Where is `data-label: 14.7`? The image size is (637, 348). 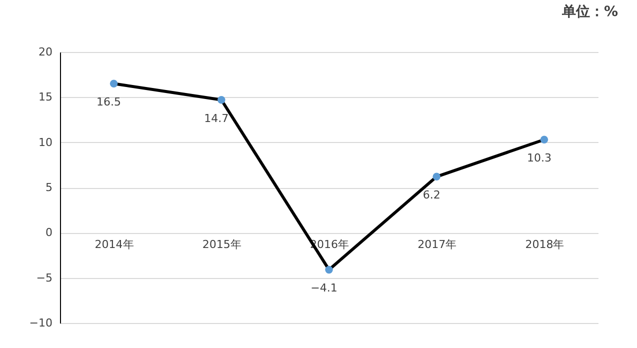
data-label: 14.7 is located at coordinates (216, 118).